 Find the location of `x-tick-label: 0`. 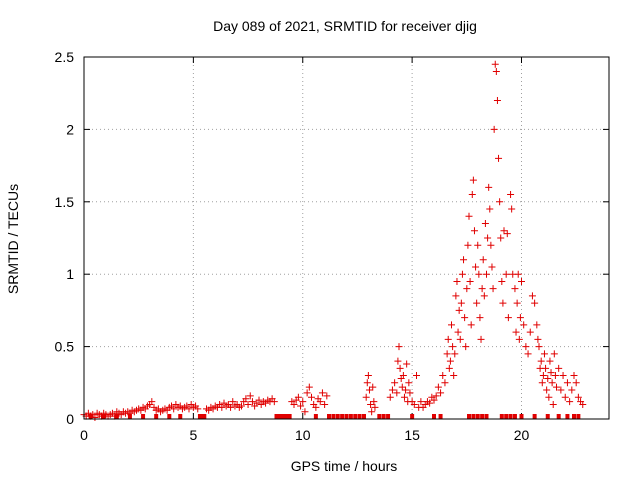

x-tick-label: 0 is located at coordinates (84, 435).